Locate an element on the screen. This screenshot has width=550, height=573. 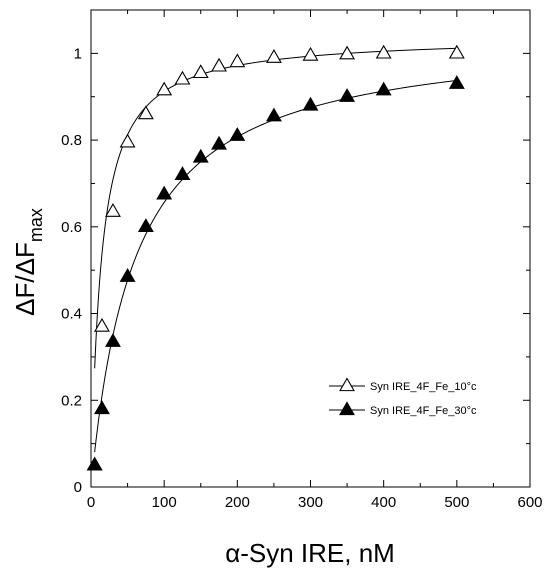
y-axis-title-main: ΔF/ΔF is located at coordinates (25, 279).